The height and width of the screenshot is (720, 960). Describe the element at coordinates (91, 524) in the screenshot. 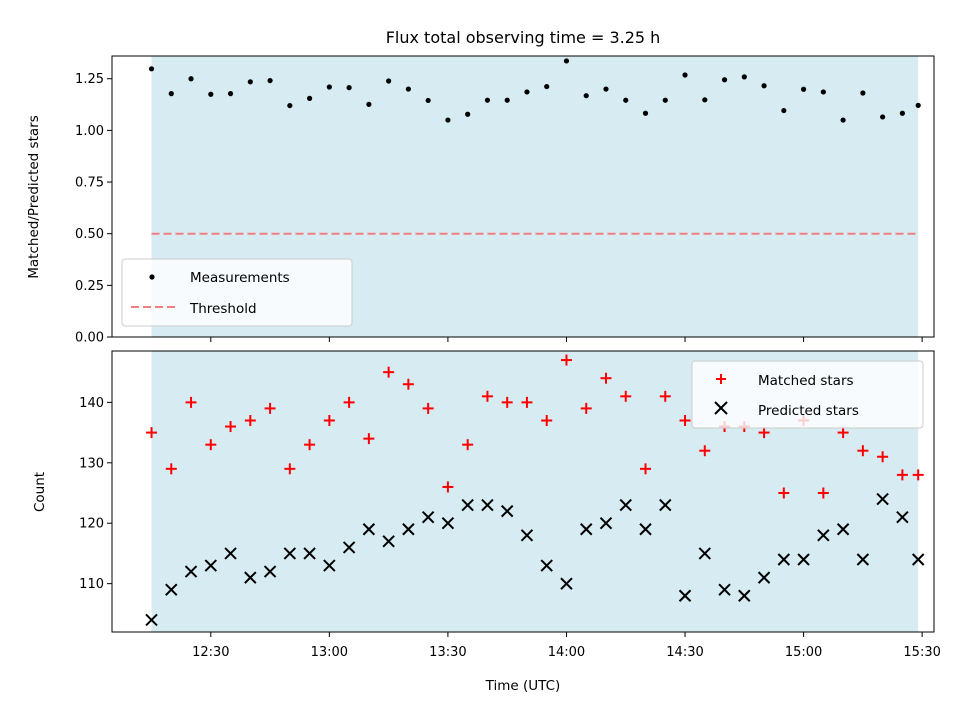

I see `y-tick-label: 120` at that location.